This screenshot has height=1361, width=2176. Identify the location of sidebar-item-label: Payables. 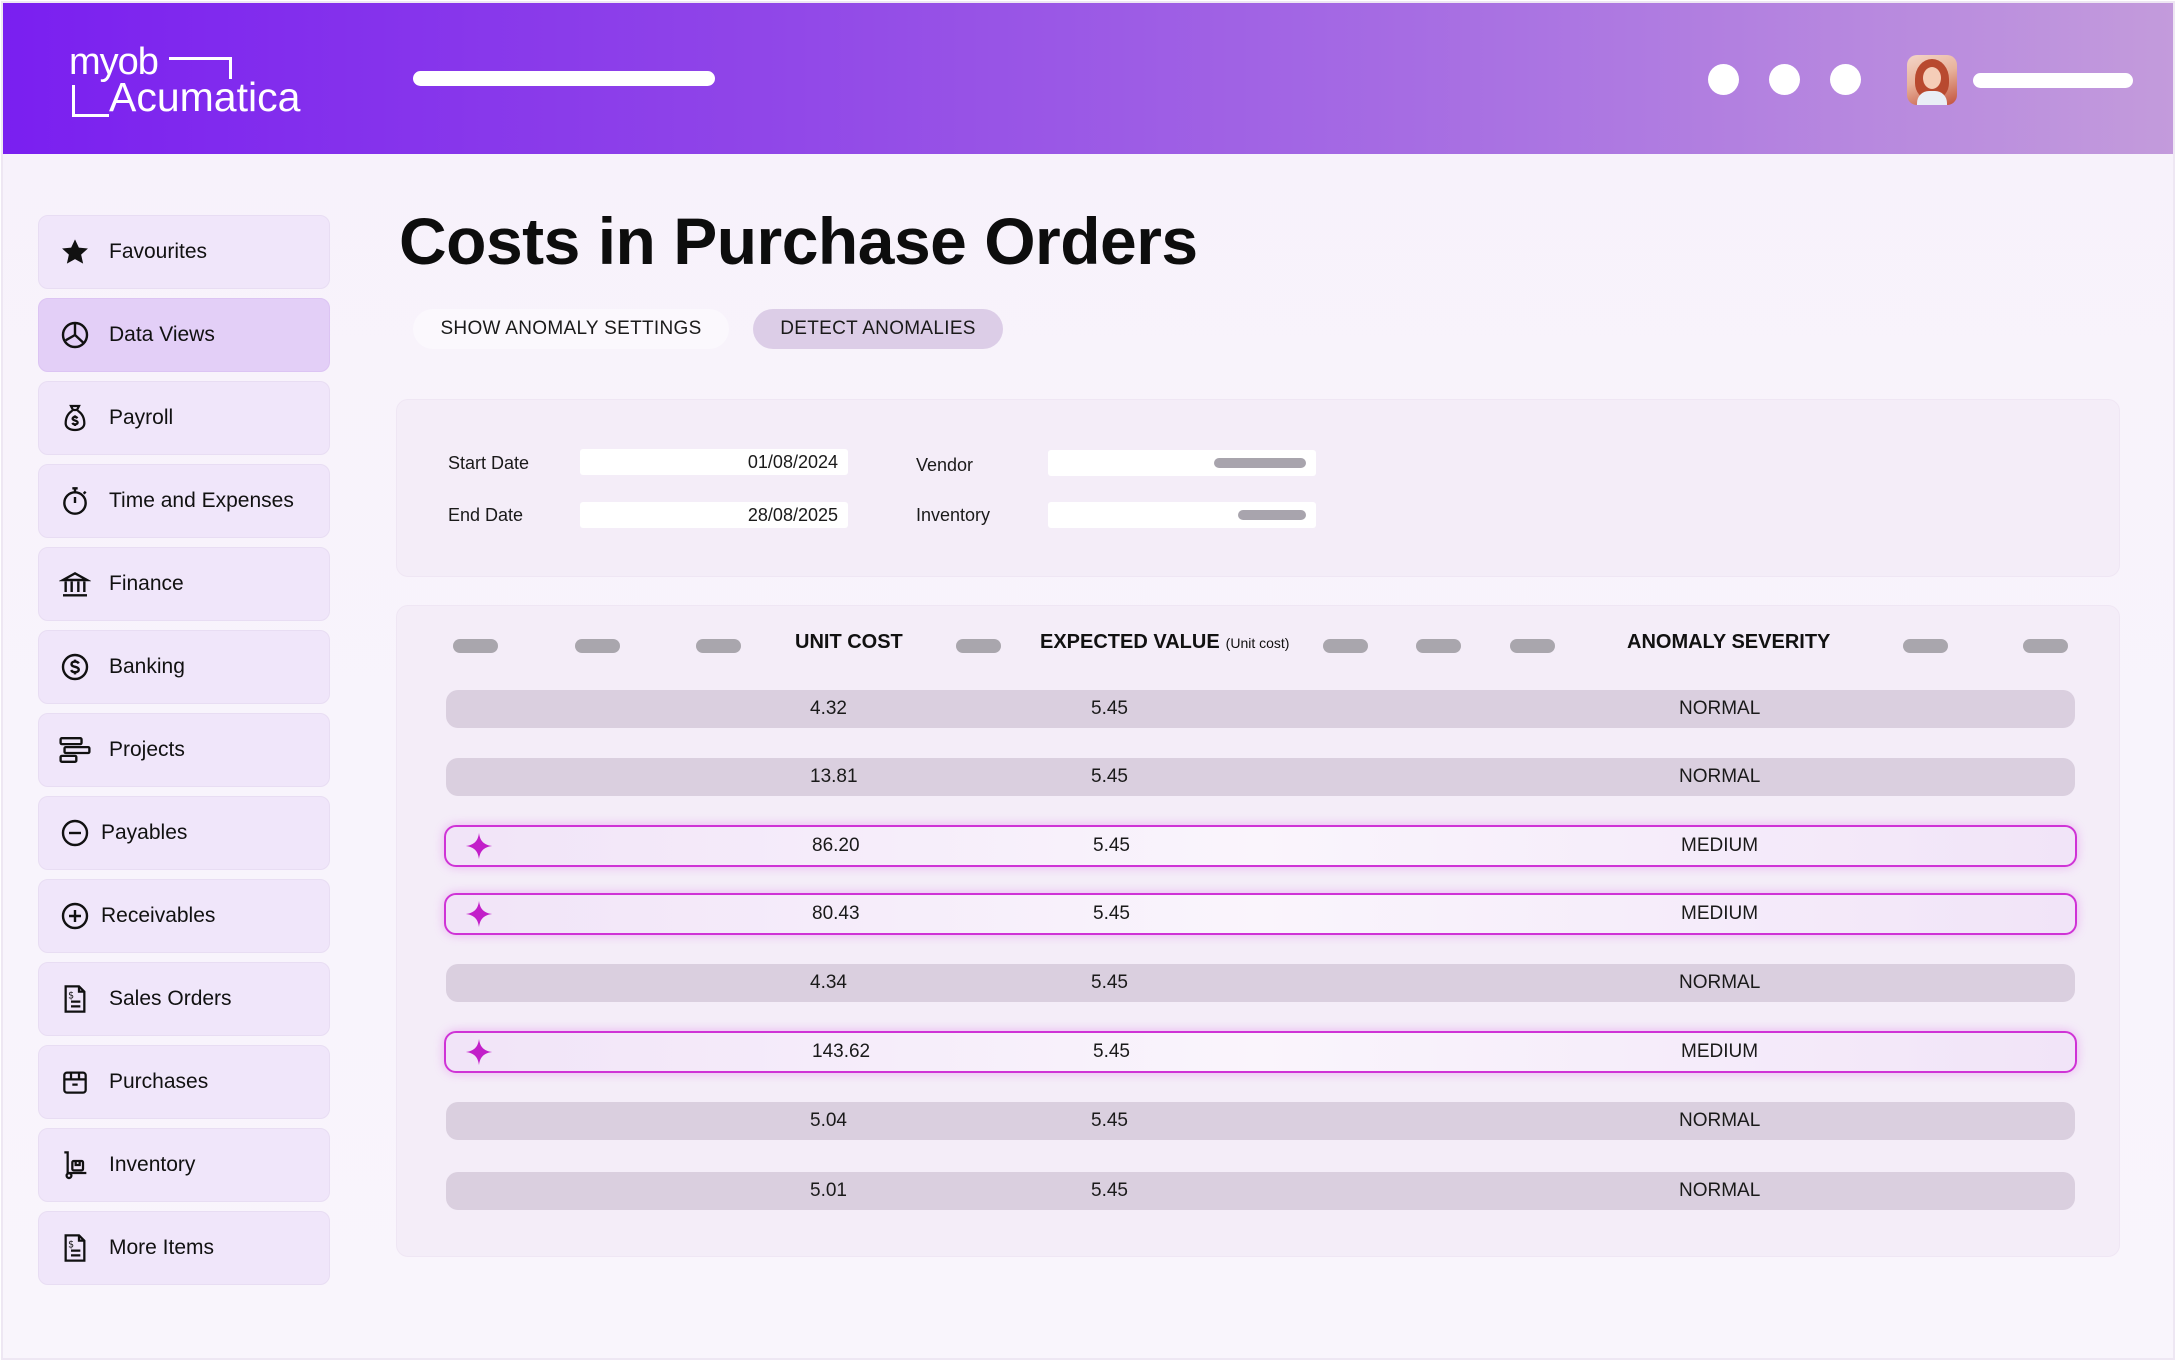
(144, 832).